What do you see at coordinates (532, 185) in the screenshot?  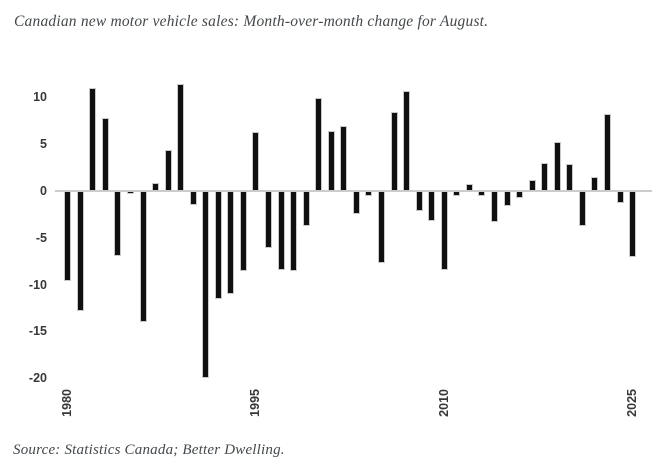 I see `bar-2017` at bounding box center [532, 185].